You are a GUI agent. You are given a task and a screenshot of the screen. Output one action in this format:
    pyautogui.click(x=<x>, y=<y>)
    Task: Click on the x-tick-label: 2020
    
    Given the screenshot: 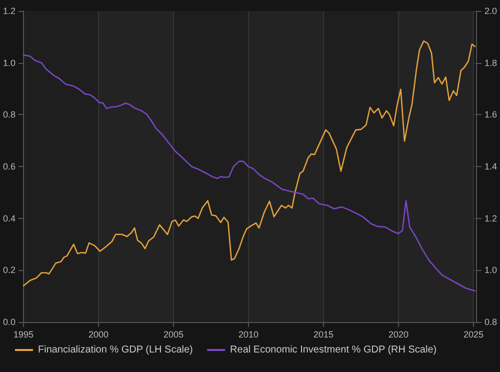 What is the action you would take?
    pyautogui.click(x=398, y=335)
    